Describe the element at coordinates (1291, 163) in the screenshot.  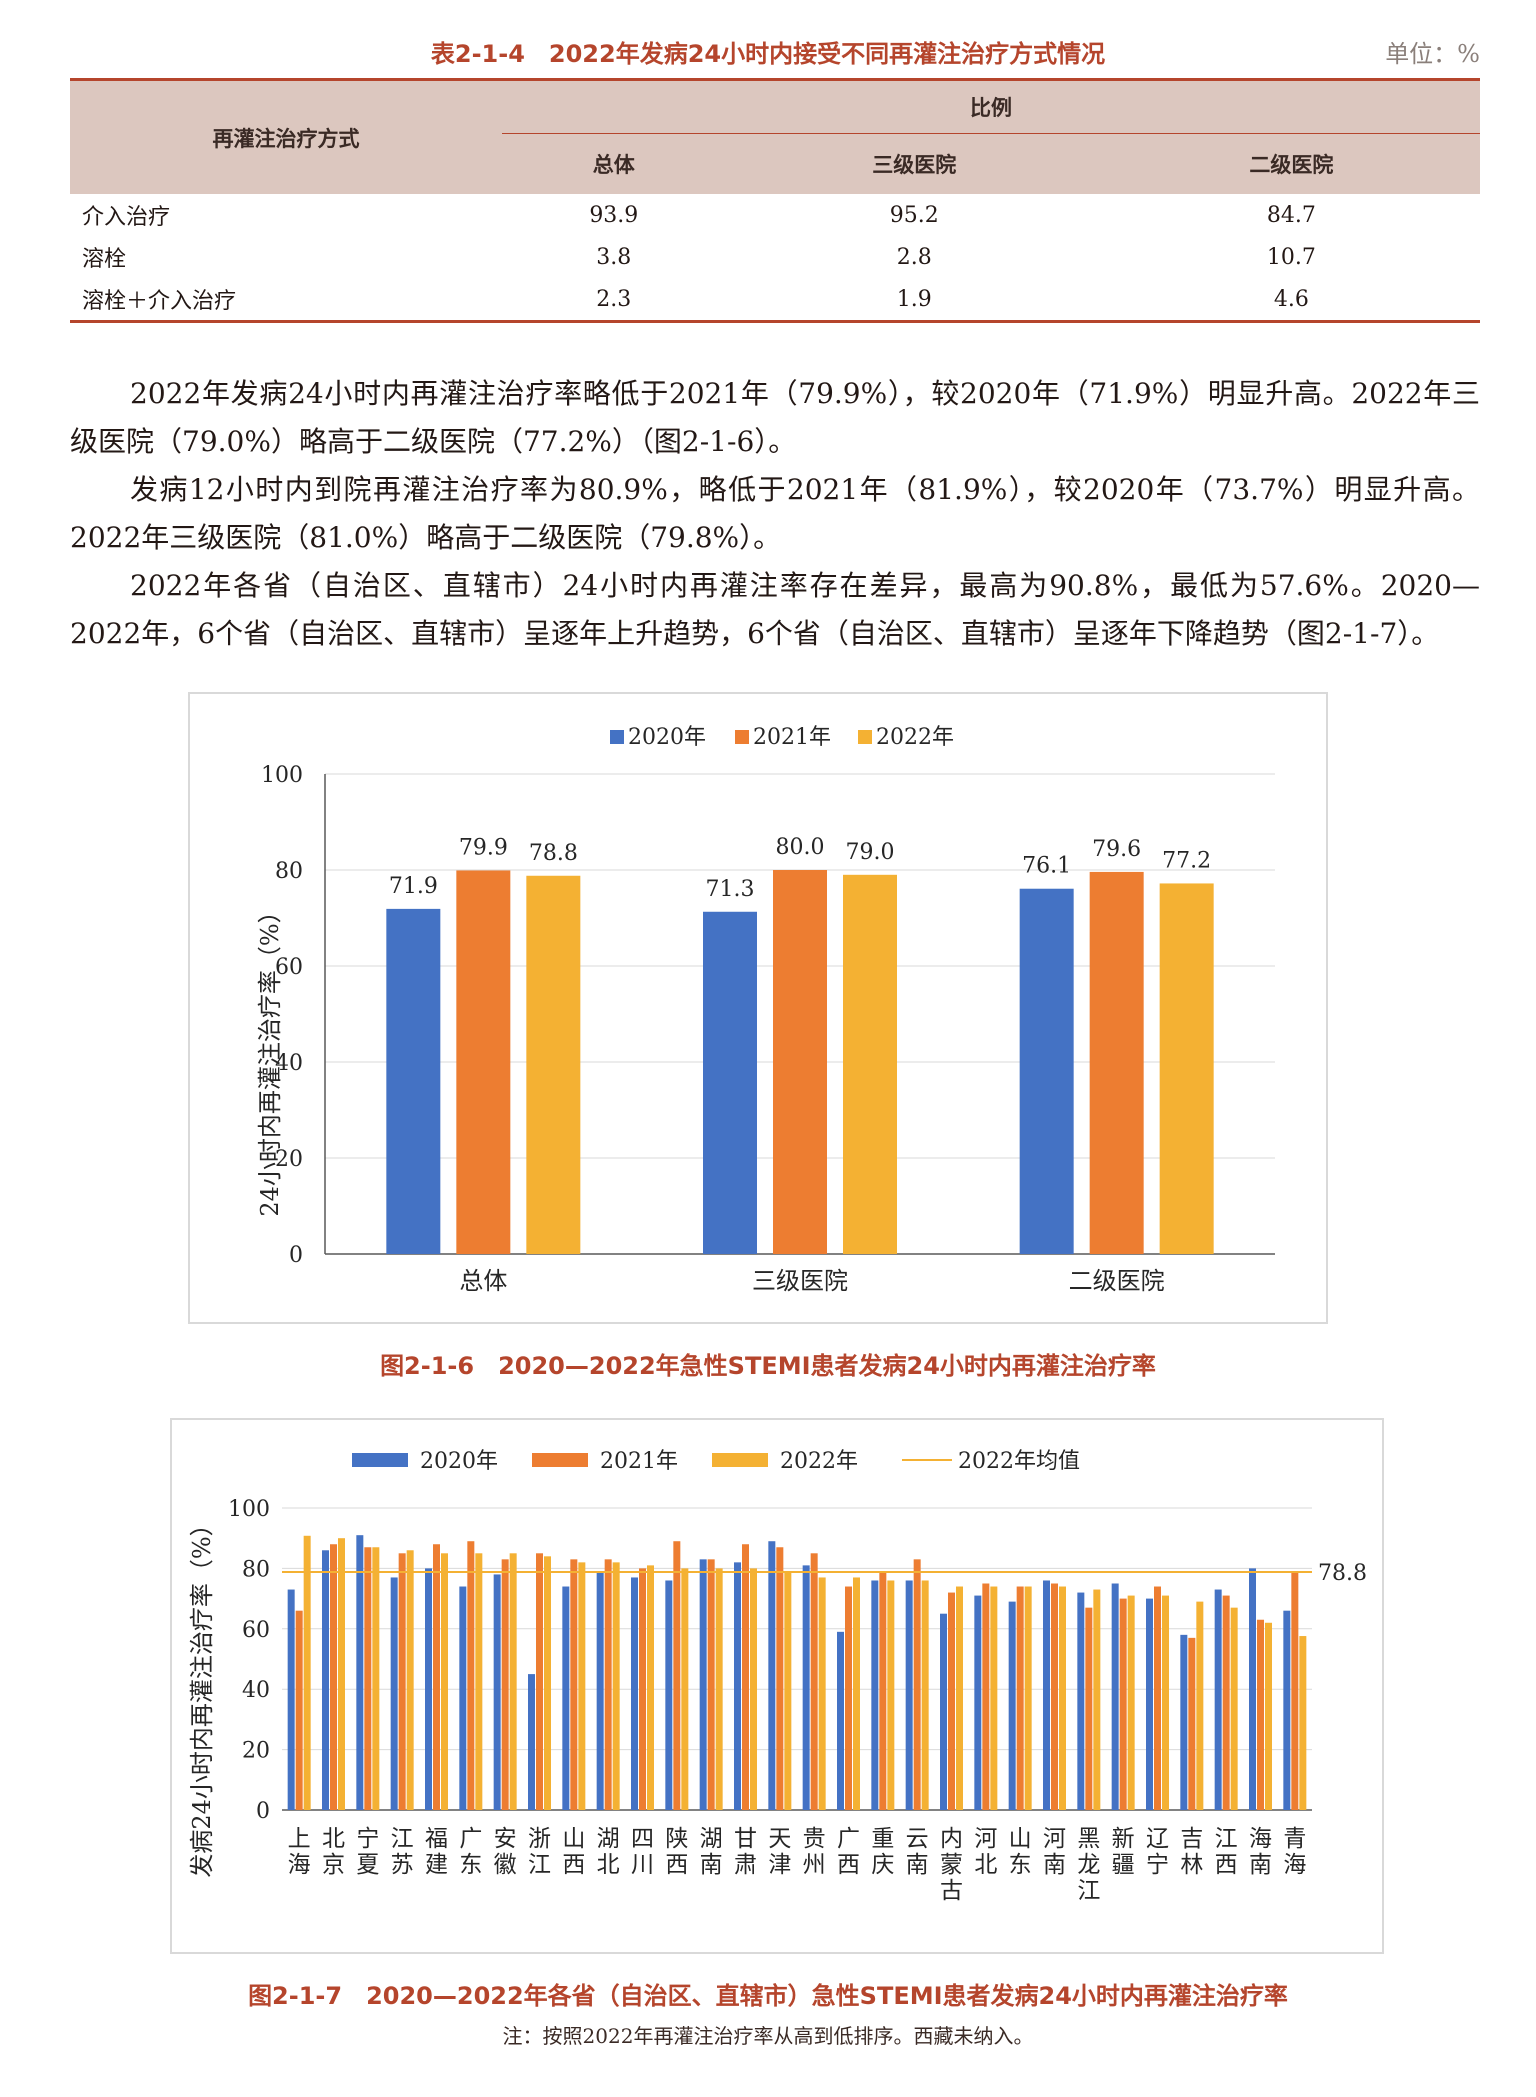
I see `table-header-col: 二级医院` at that location.